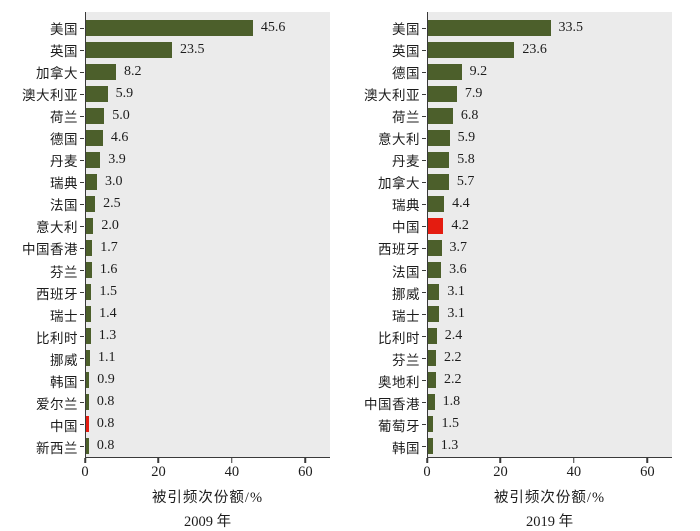 The image size is (700, 531). Describe the element at coordinates (205, 446) in the screenshot. I see `bar-row: 0.8` at that location.